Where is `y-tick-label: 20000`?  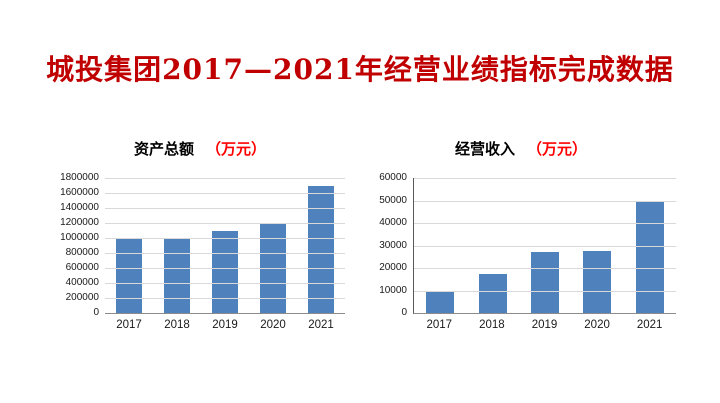 y-tick-label: 20000 is located at coordinates (393, 267).